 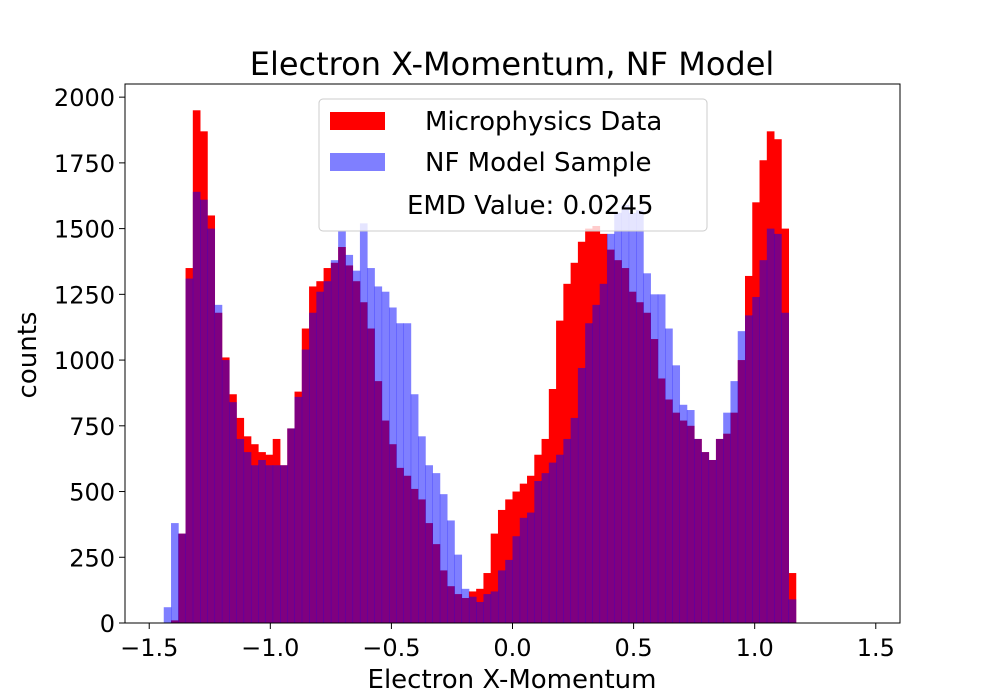 I want to click on x-tick-label: 0.5, so click(x=634, y=648).